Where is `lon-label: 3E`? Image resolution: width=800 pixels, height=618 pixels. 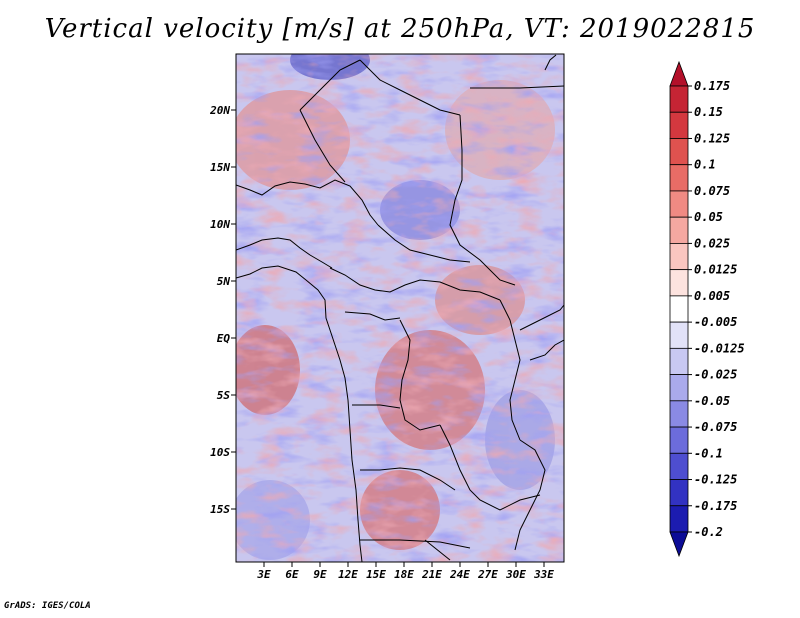 lon-label: 3E is located at coordinates (263, 574).